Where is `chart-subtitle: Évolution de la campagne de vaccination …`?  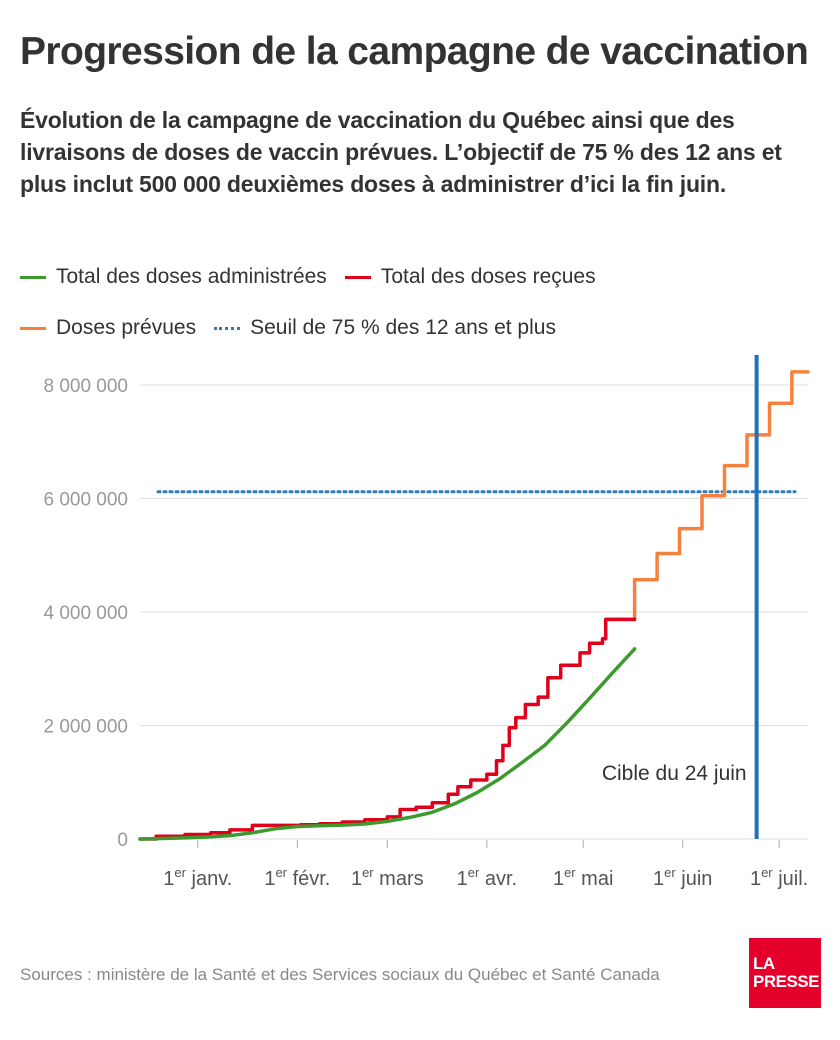
chart-subtitle: Évolution de la campagne de vaccination … is located at coordinates (401, 152).